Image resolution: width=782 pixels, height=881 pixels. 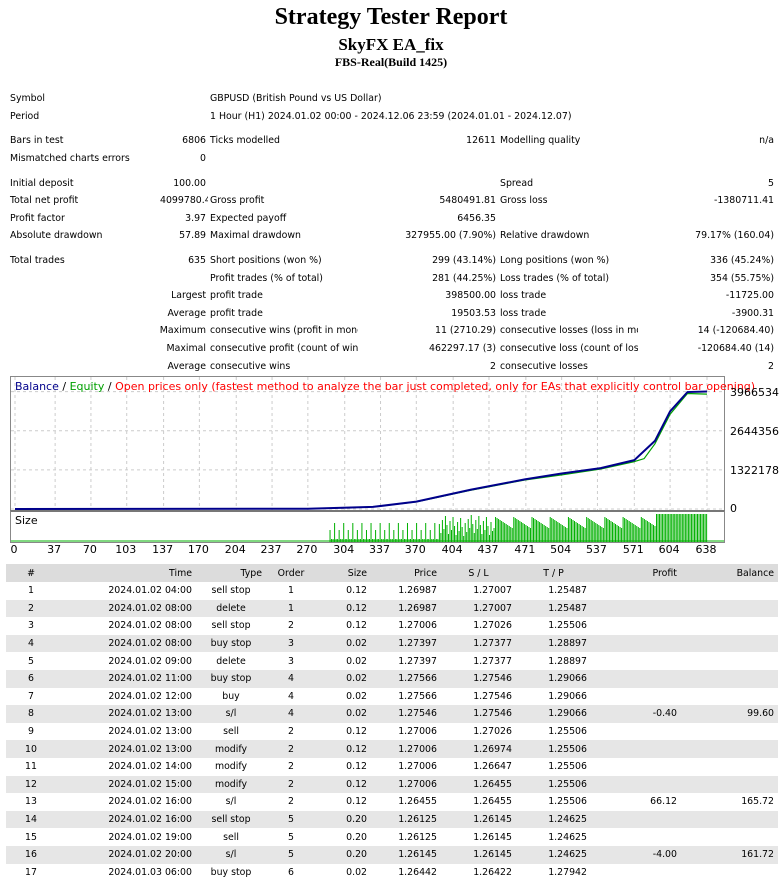 I want to click on average-profit-value: 19503.53, so click(x=428, y=314).